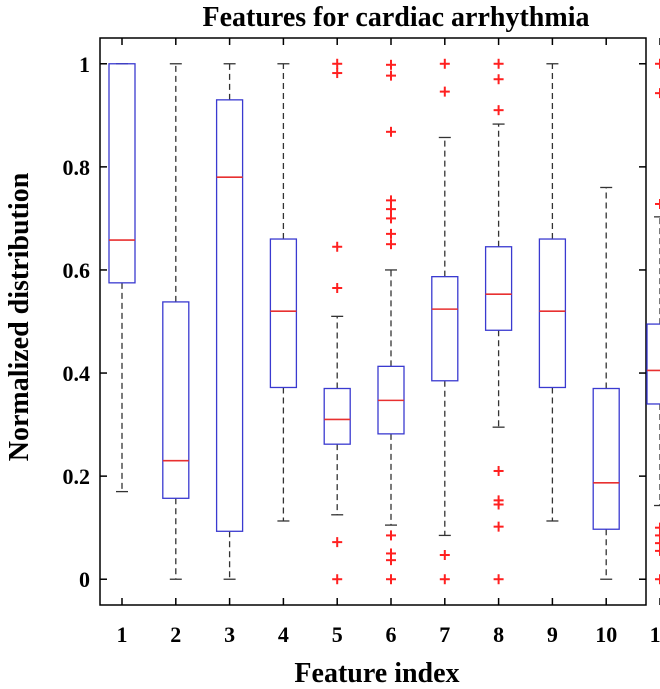 Image resolution: width=660 pixels, height=689 pixels. I want to click on x-tick-label: 2, so click(175, 634).